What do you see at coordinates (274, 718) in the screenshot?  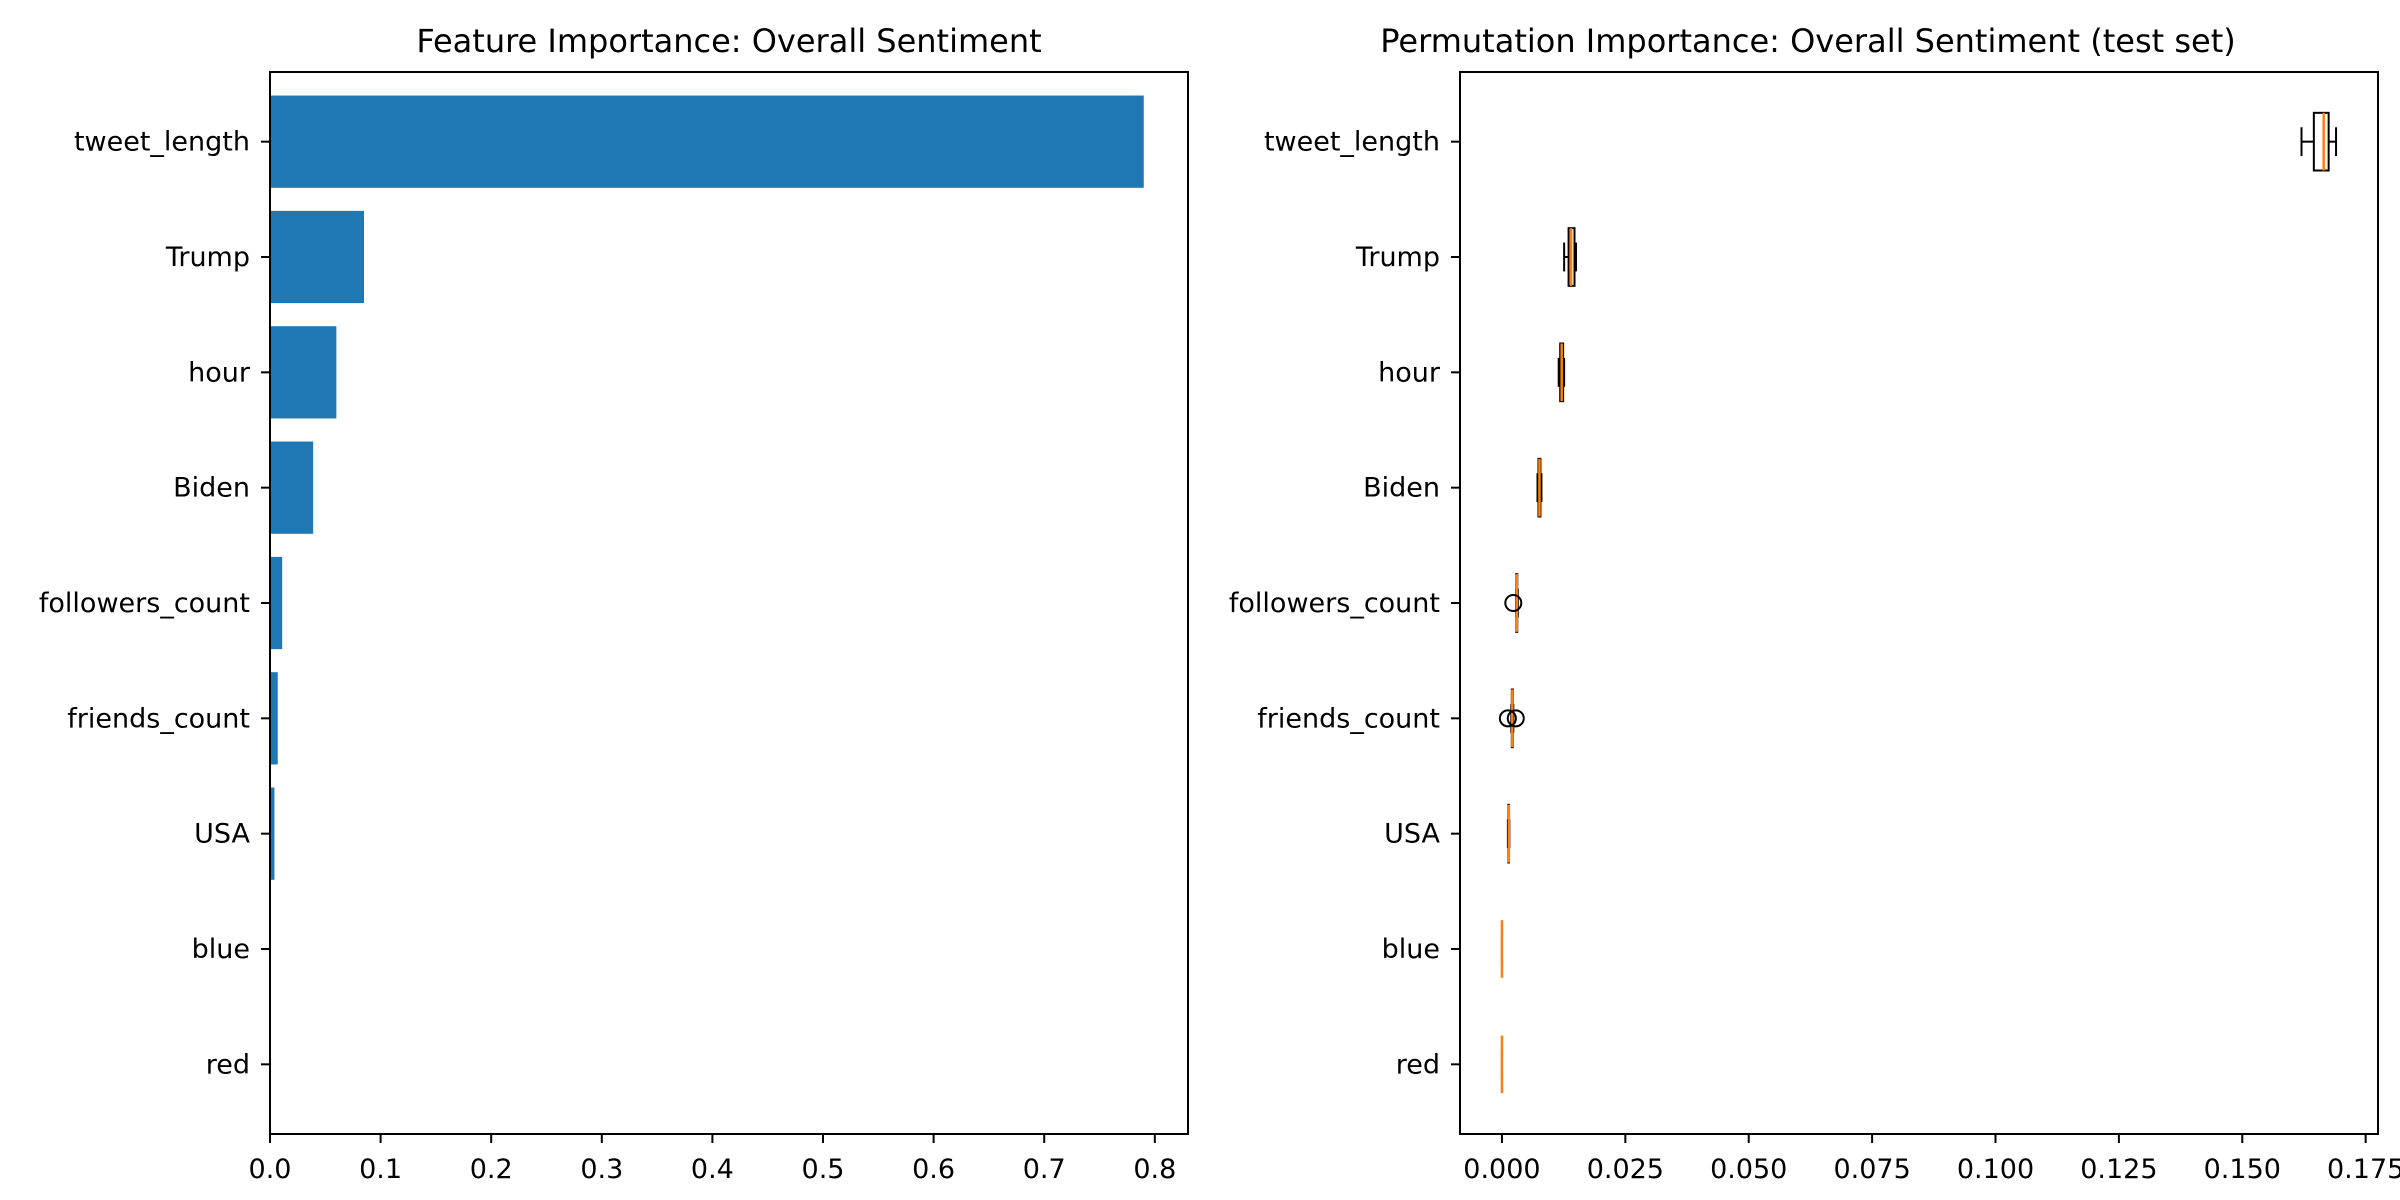 I see `fi-bar-friends-count` at bounding box center [274, 718].